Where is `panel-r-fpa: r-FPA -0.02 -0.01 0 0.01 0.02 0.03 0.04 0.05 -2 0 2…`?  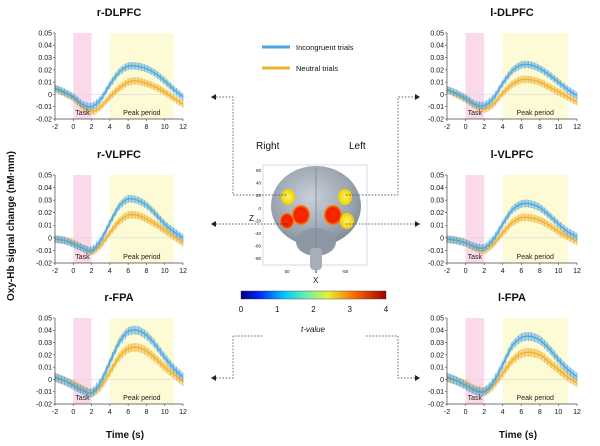 panel-r-fpa: r-FPA -0.02 -0.01 0 0.01 0.02 0.03 0.04 0.05 -2 0 2… is located at coordinates (111, 354).